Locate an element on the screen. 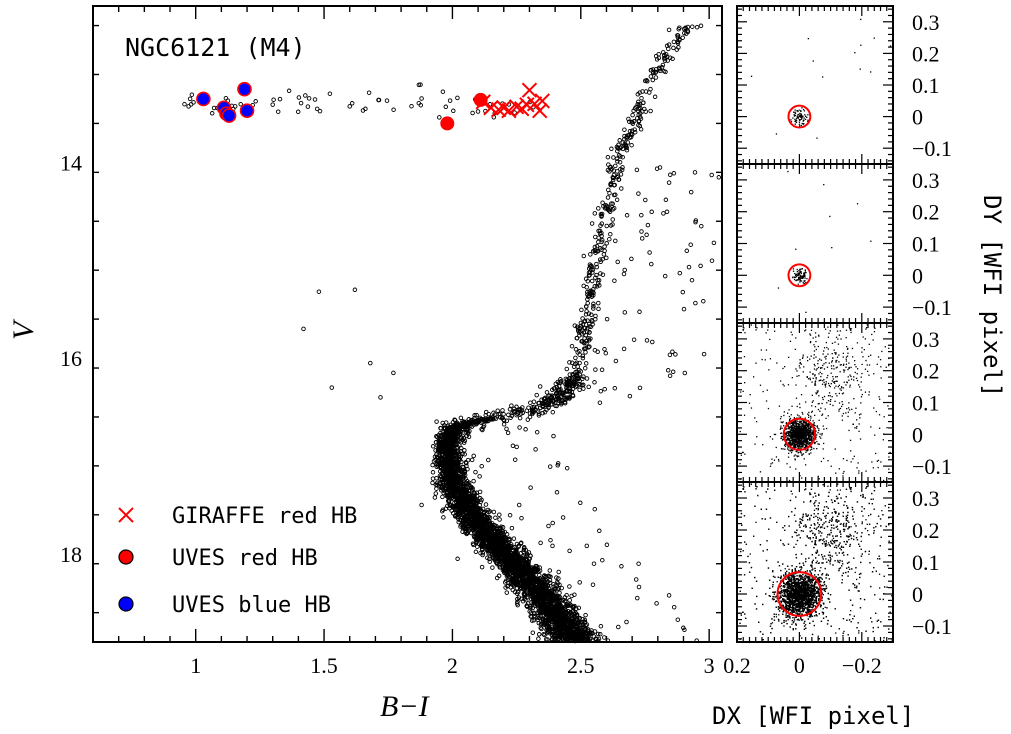 This screenshot has width=1011, height=734. position-y-tick-label: 0.1 is located at coordinates (926, 244).